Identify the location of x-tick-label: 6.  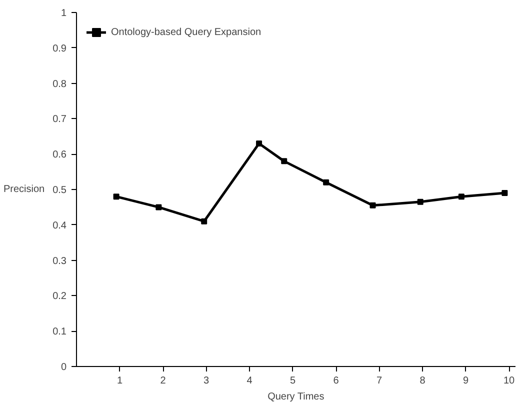
(336, 381).